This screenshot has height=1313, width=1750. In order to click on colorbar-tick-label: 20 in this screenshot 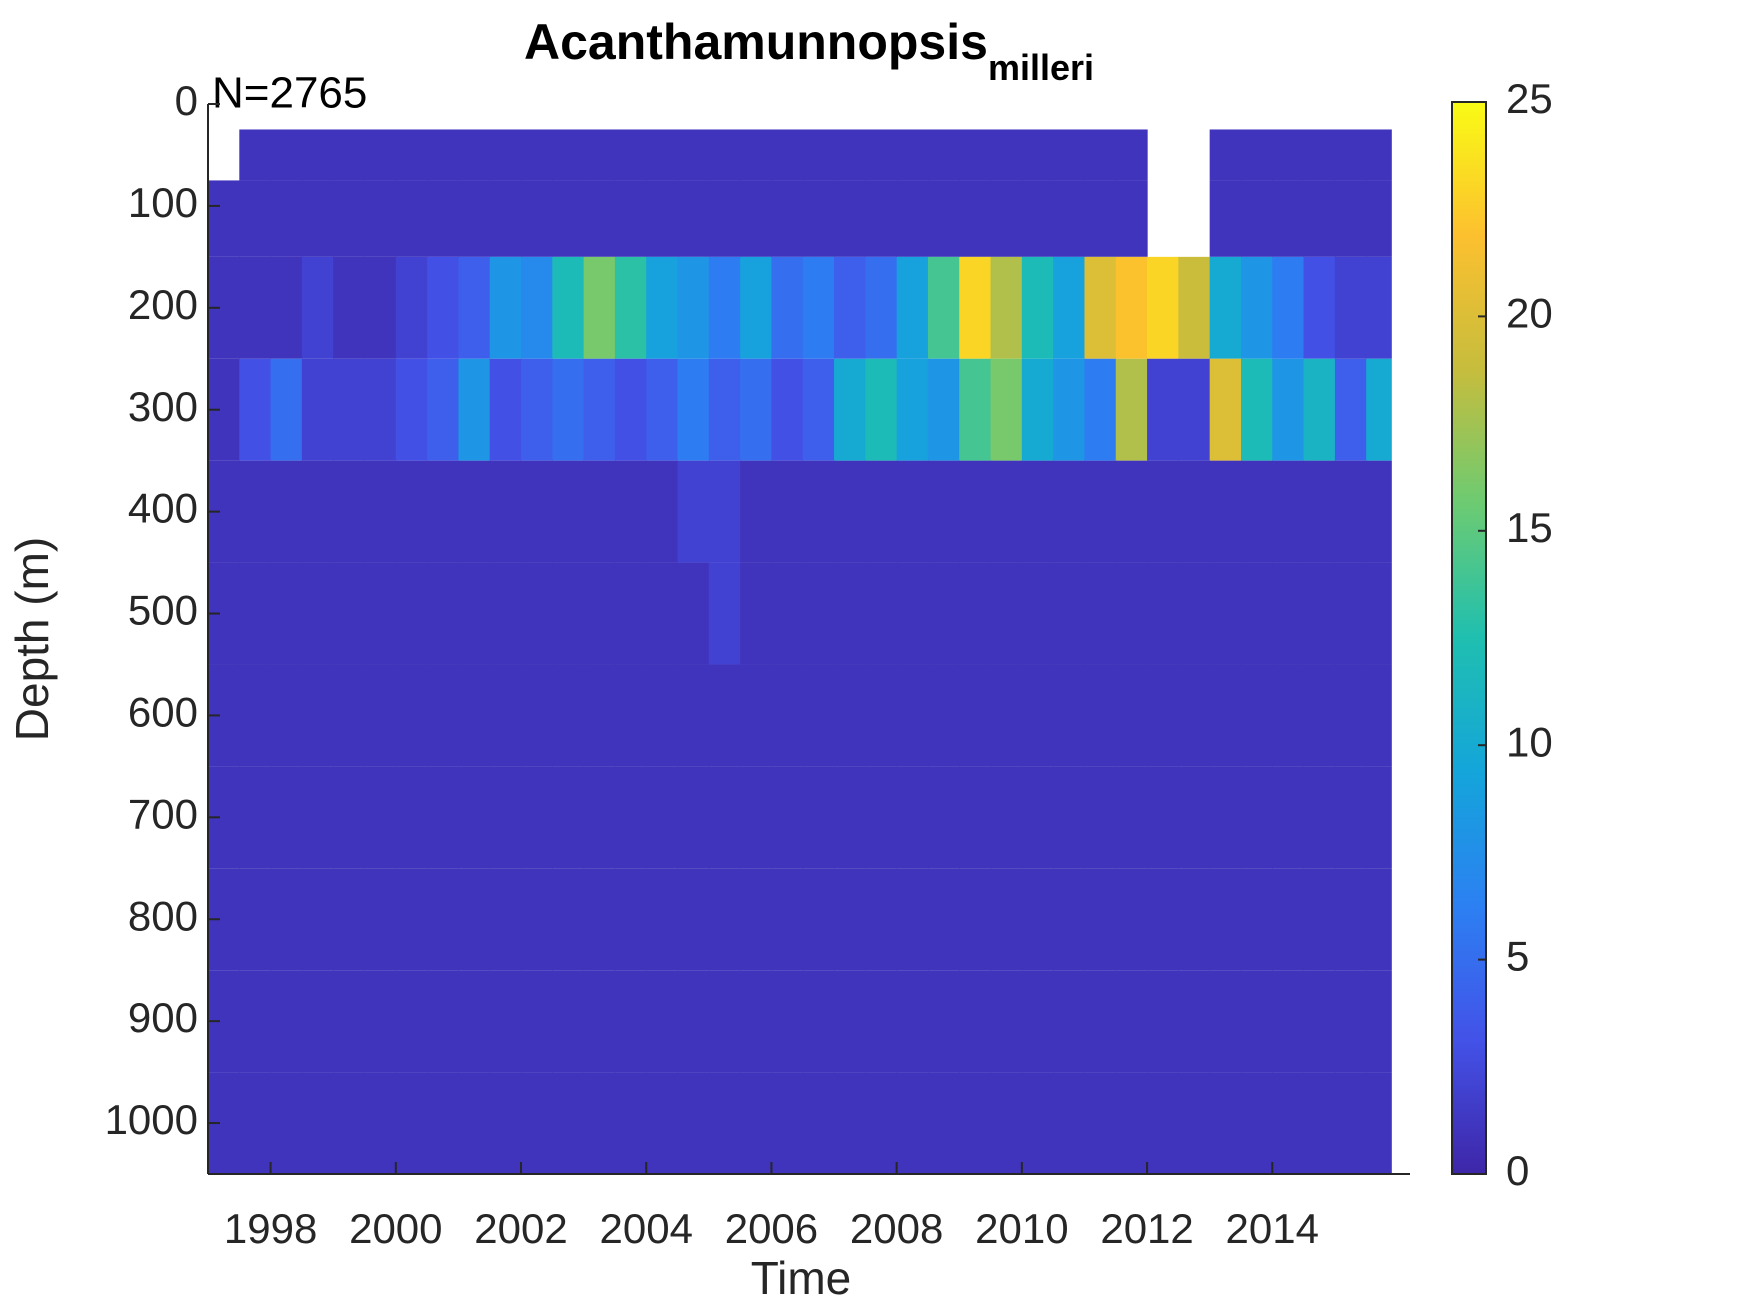, I will do `click(1529, 312)`.